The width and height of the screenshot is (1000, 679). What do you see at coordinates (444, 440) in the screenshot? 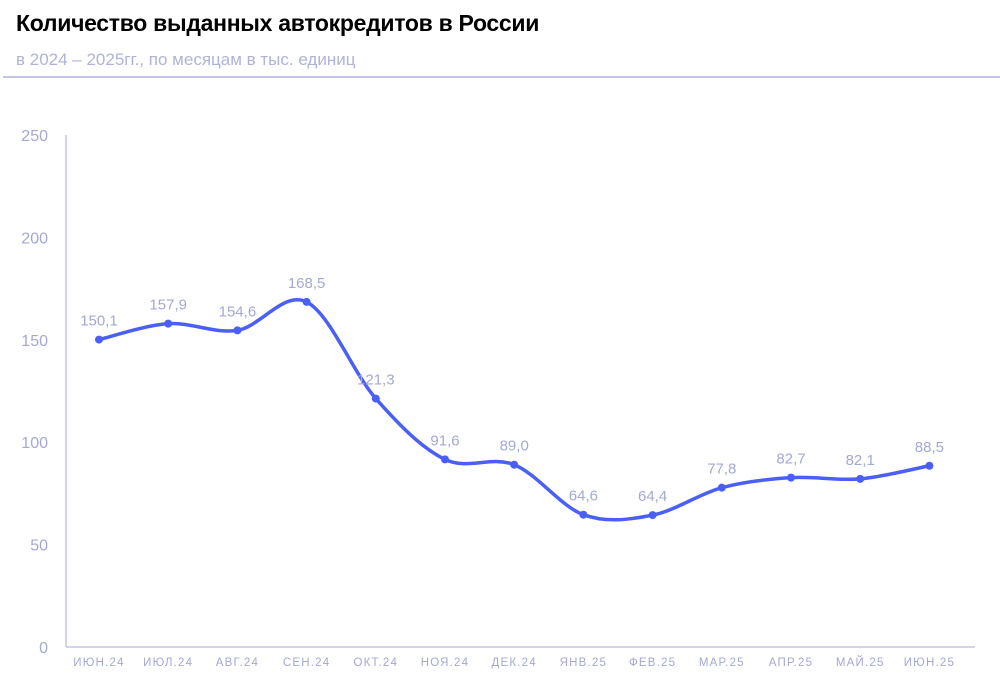
I see `data-label: 91,6` at bounding box center [444, 440].